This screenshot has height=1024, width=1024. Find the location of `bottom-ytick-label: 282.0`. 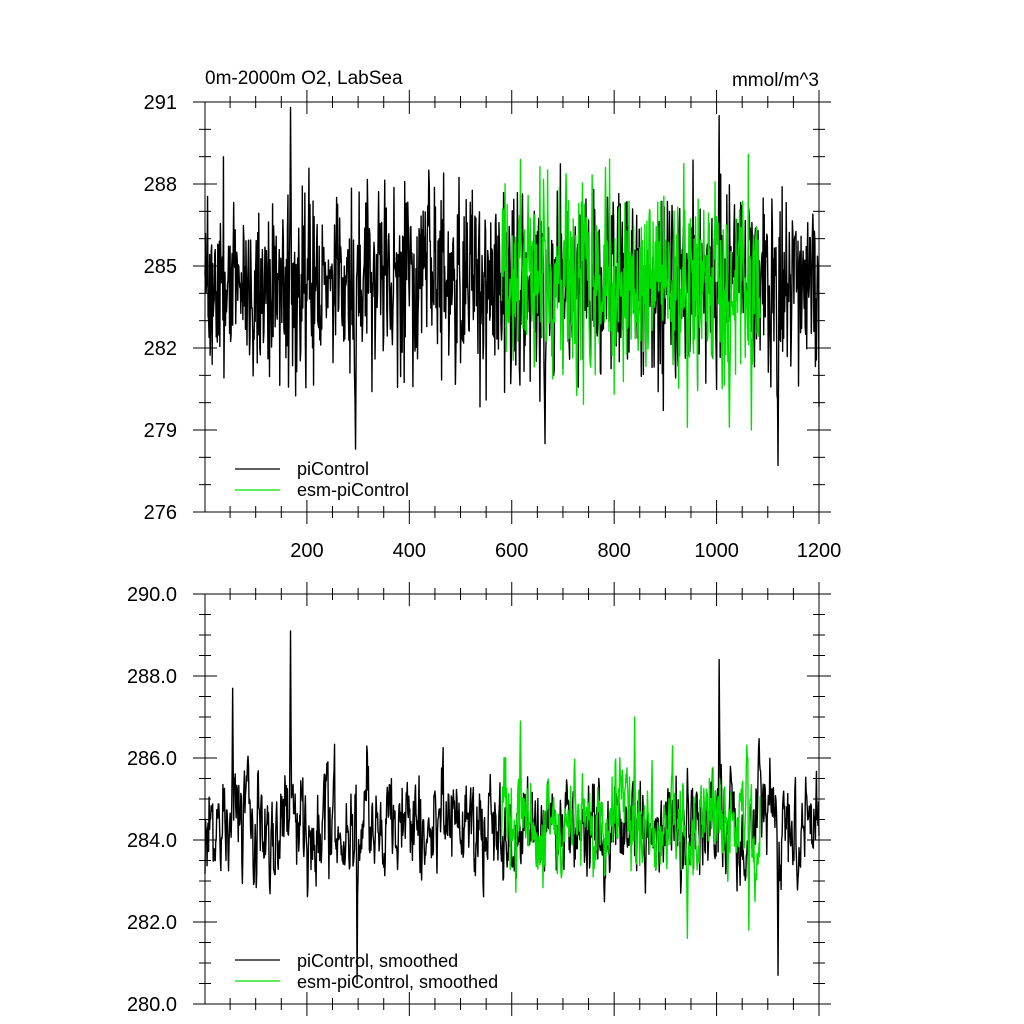

bottom-ytick-label: 282.0 is located at coordinates (152, 923).